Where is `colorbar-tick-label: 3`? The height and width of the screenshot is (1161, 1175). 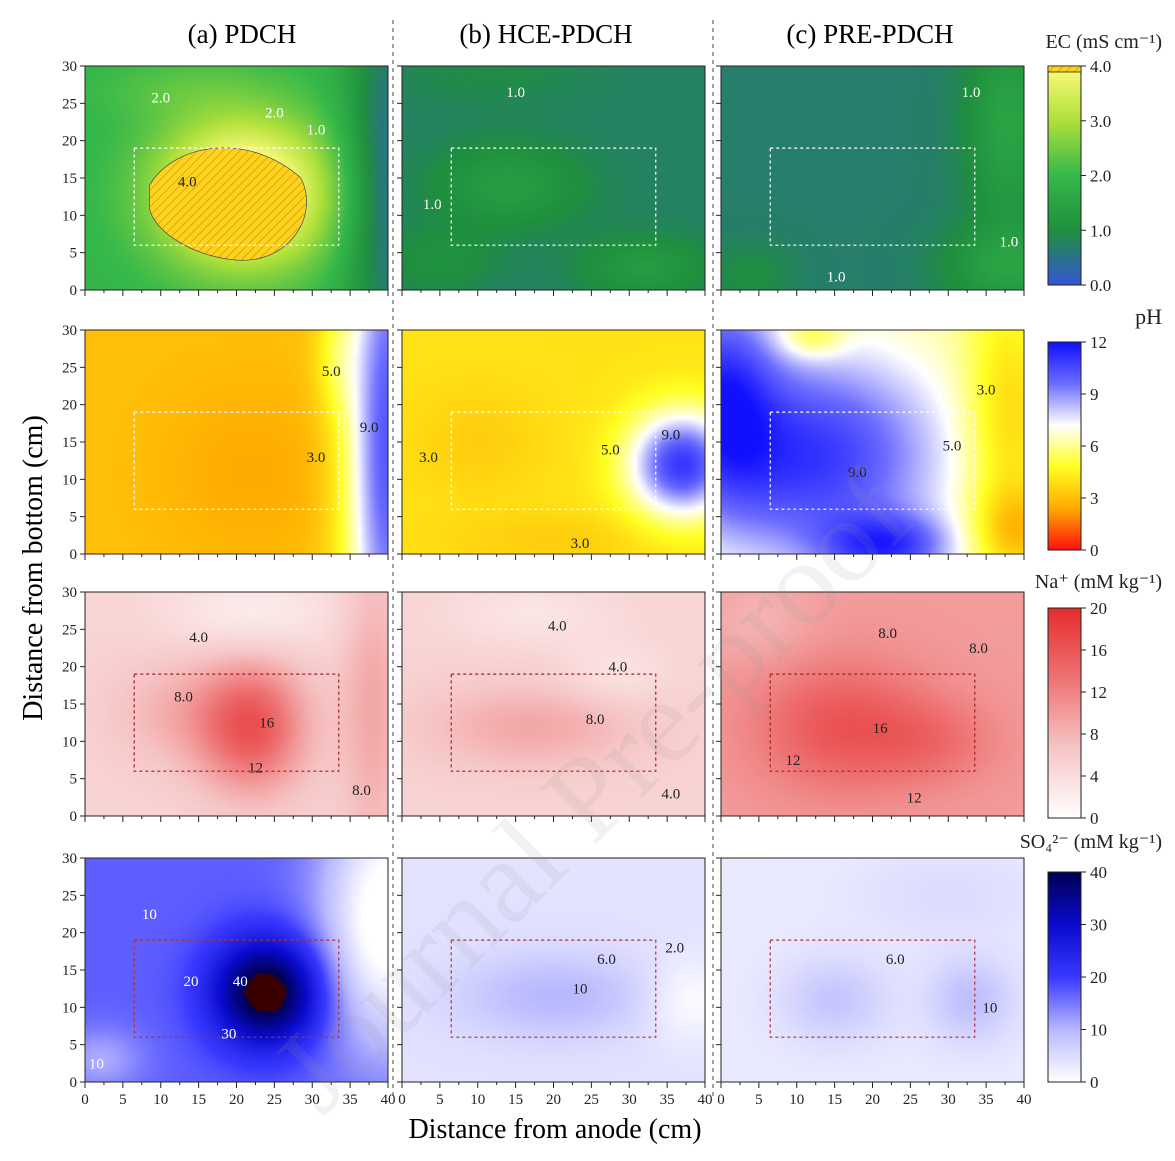 colorbar-tick-label: 3 is located at coordinates (1094, 498).